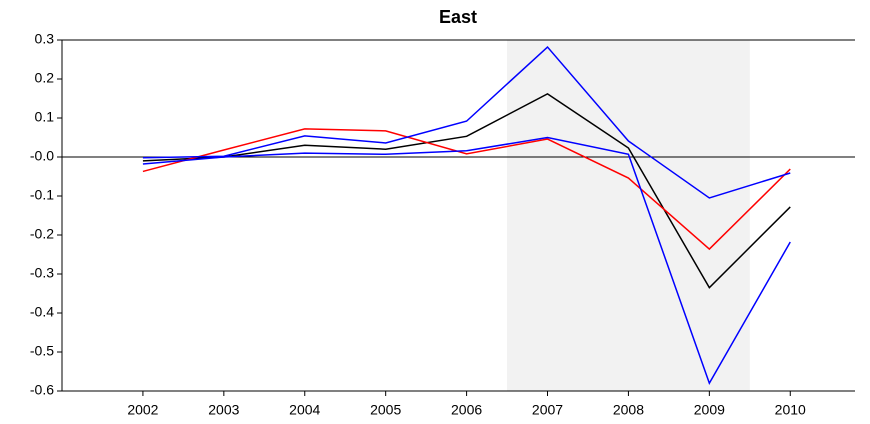 The image size is (870, 424). Describe the element at coordinates (45, 117) in the screenshot. I see `y-tick-label: 0.1` at that location.